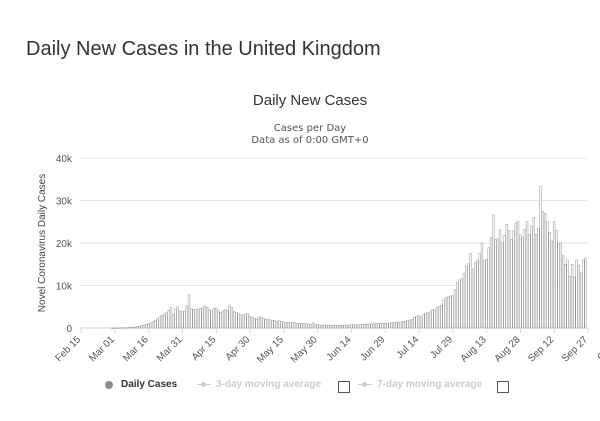 This screenshot has width=600, height=421. What do you see at coordinates (344, 387) in the screenshot?
I see `toggle-3-day-average-checkbox` at bounding box center [344, 387].